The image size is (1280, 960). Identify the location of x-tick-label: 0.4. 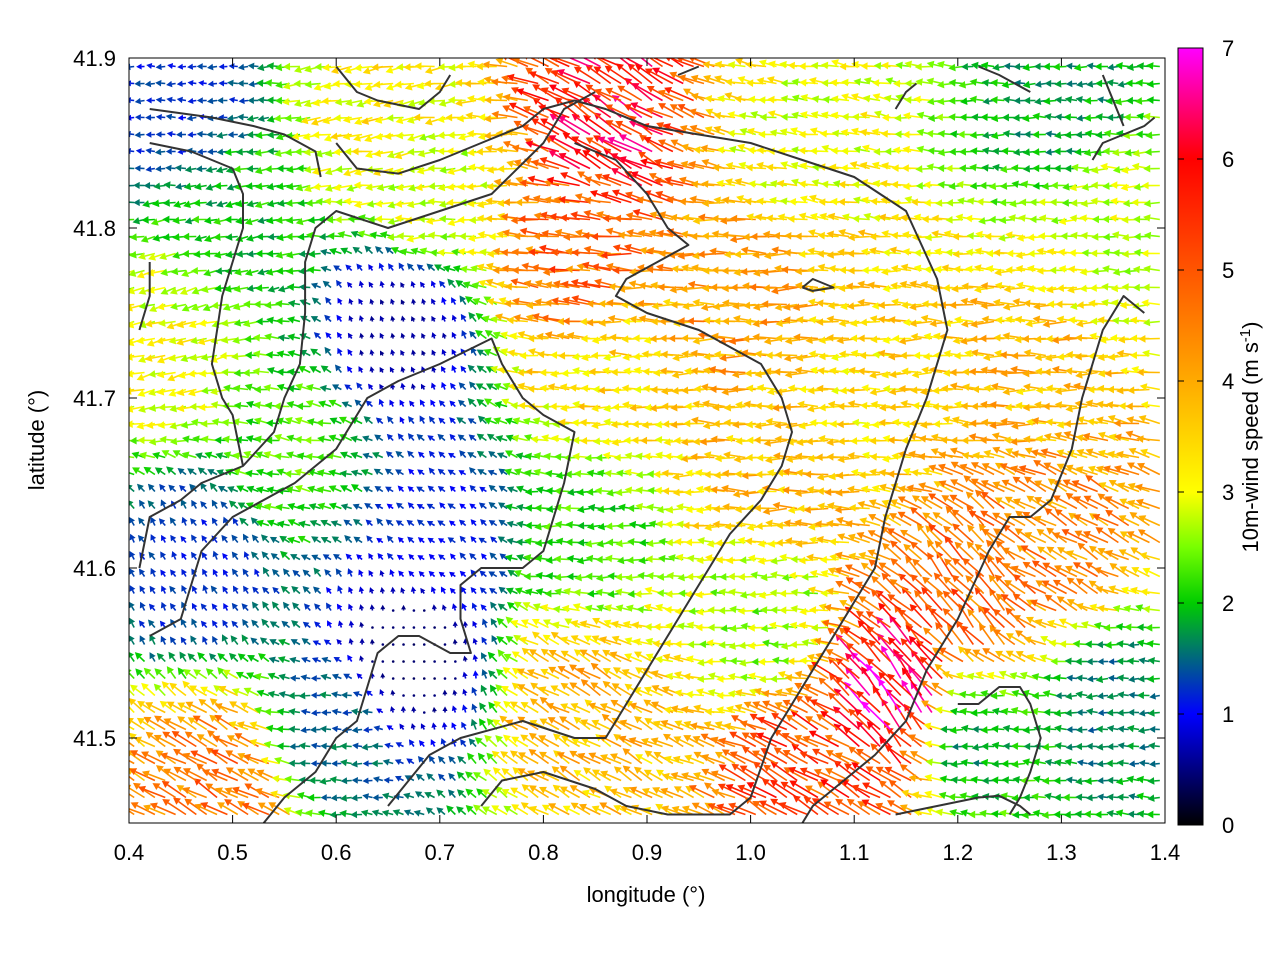
(129, 852).